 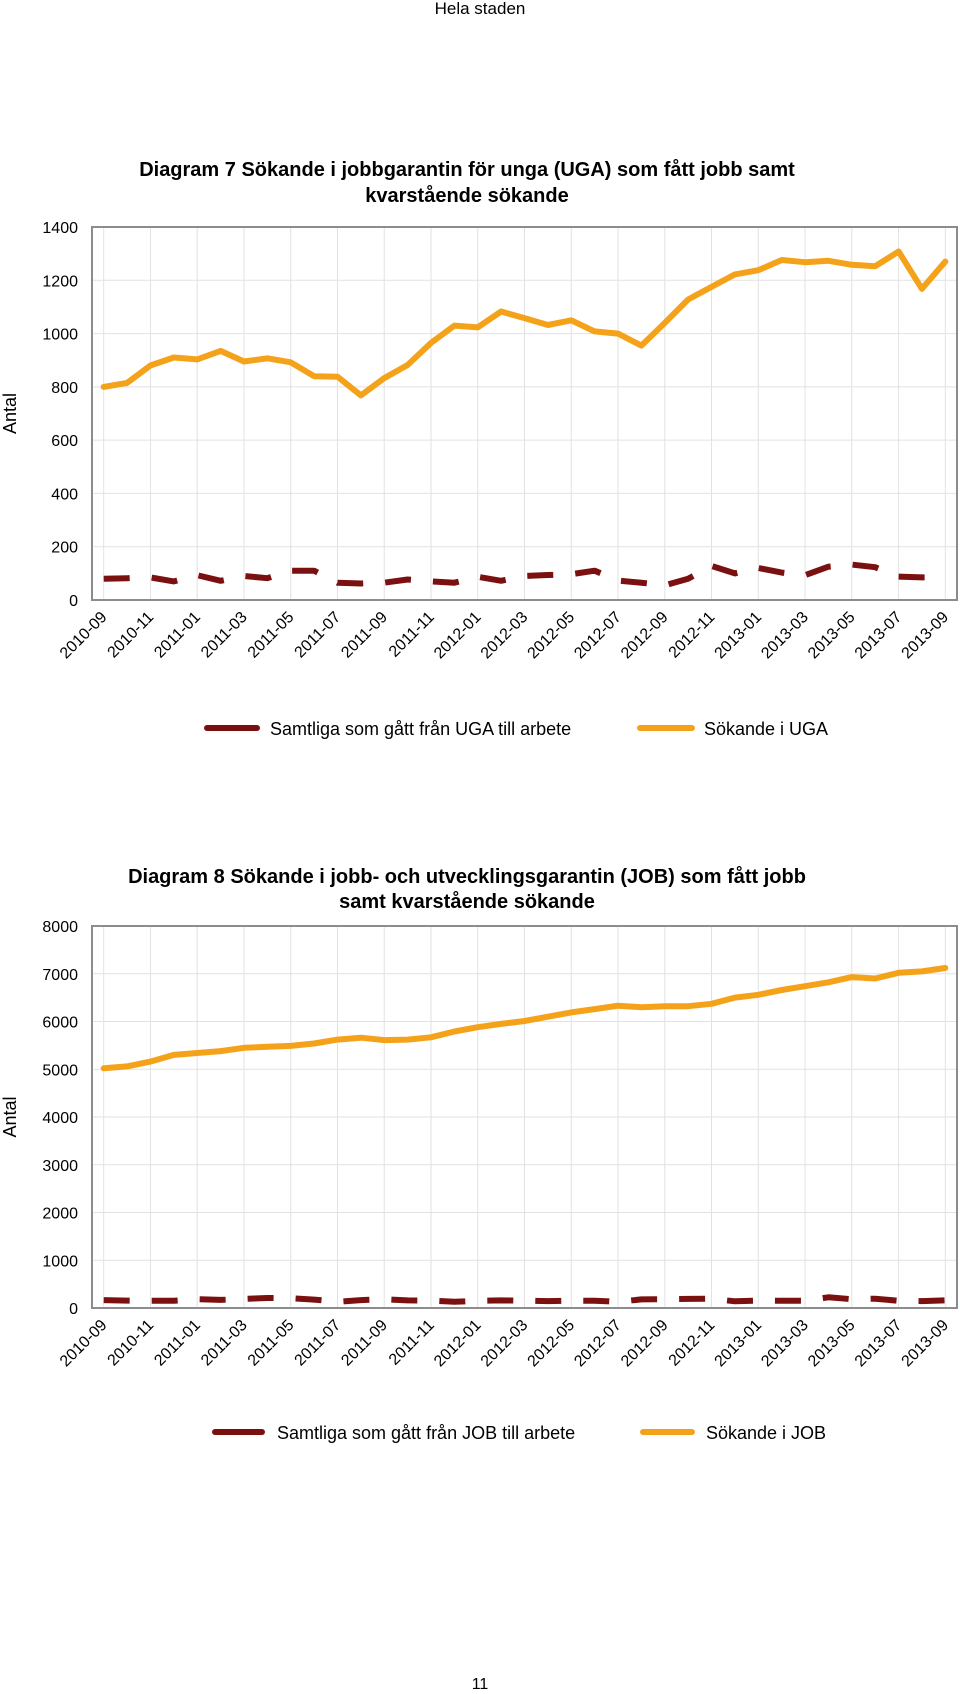 What do you see at coordinates (412, 635) in the screenshot?
I see `x-tick-label: 2011-11` at bounding box center [412, 635].